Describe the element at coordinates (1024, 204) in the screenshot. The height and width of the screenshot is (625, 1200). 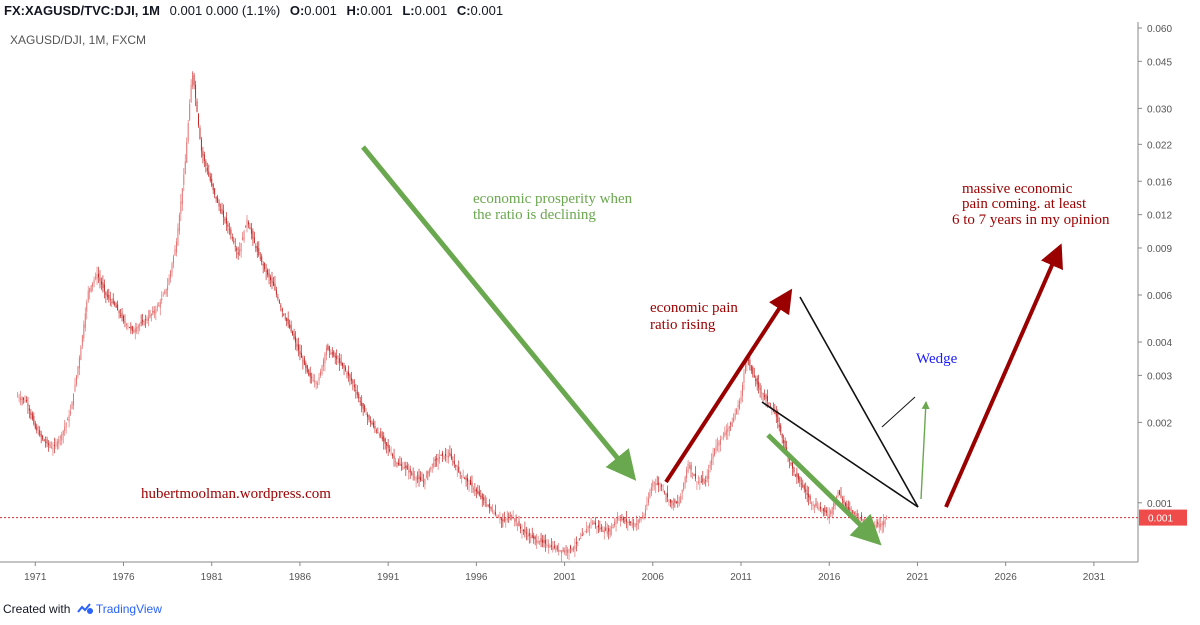
I see `massive-label-line2: pain coming. at least` at that location.